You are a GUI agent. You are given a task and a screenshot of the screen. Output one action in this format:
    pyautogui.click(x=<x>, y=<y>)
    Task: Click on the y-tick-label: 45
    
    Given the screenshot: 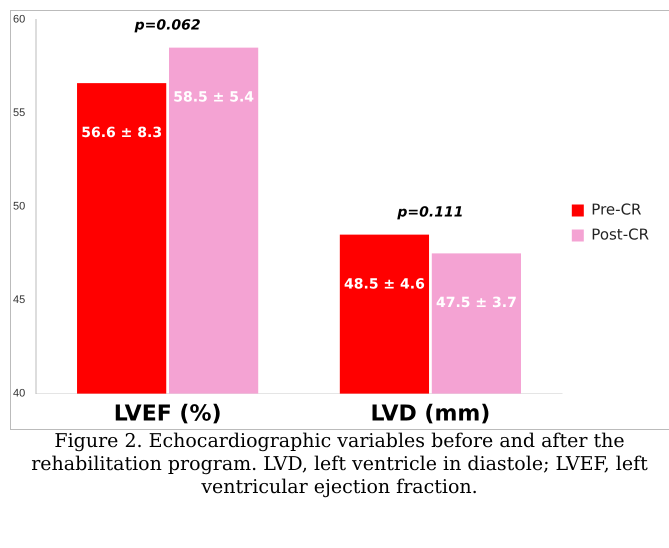 What is the action you would take?
    pyautogui.click(x=19, y=300)
    